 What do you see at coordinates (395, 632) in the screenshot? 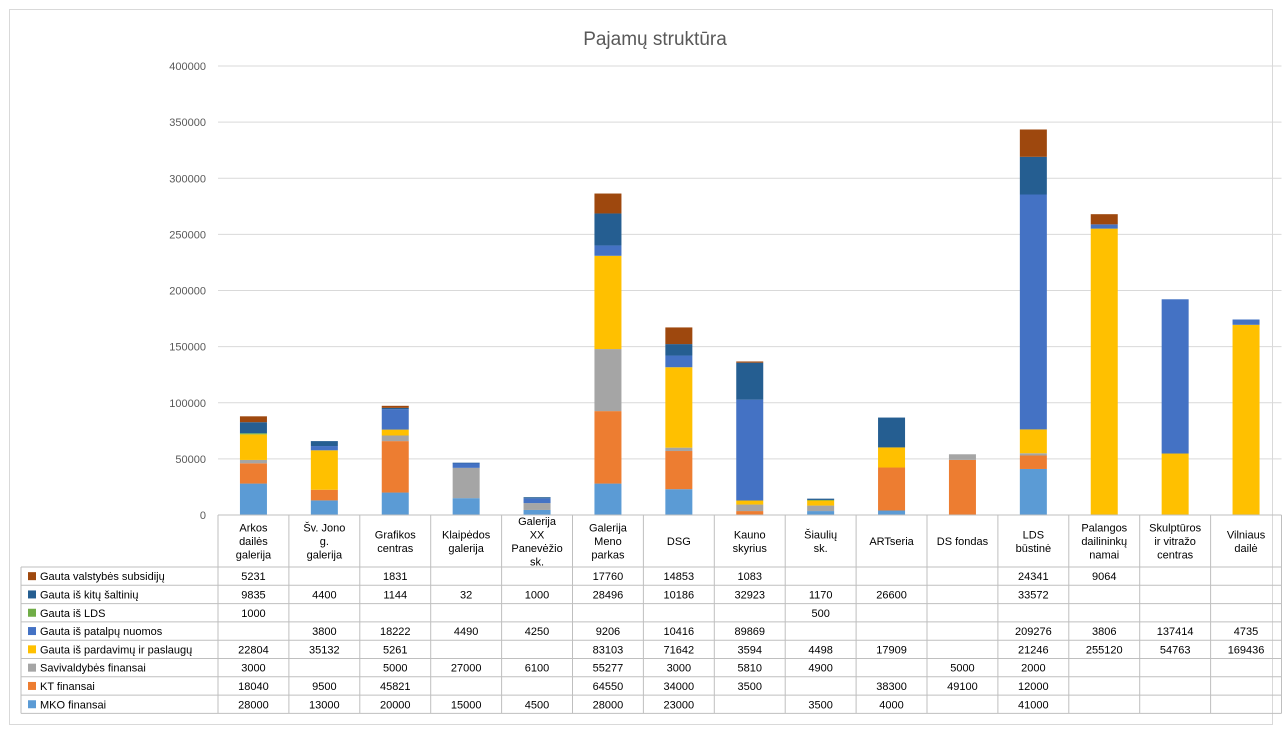
I see `table-cell-value: 18222` at bounding box center [395, 632].